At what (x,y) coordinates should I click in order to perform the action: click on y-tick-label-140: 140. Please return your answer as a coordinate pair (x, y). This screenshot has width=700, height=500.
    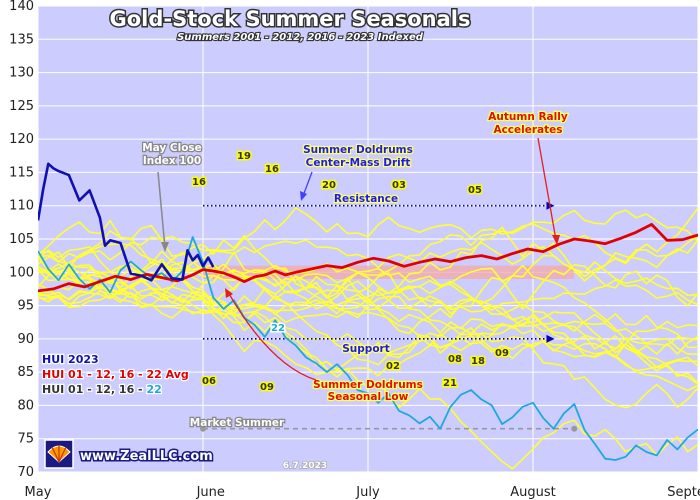
    Looking at the image, I should click on (21, 7).